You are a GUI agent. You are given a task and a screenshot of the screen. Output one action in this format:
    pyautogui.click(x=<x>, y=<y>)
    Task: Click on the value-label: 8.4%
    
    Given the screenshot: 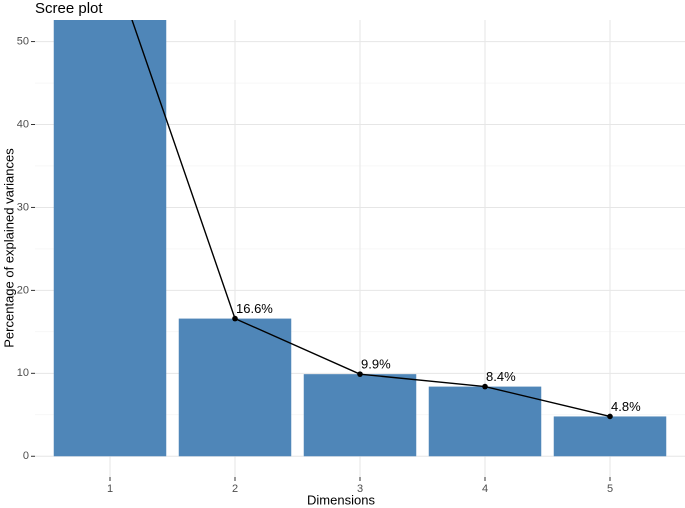 What is the action you would take?
    pyautogui.click(x=501, y=376)
    